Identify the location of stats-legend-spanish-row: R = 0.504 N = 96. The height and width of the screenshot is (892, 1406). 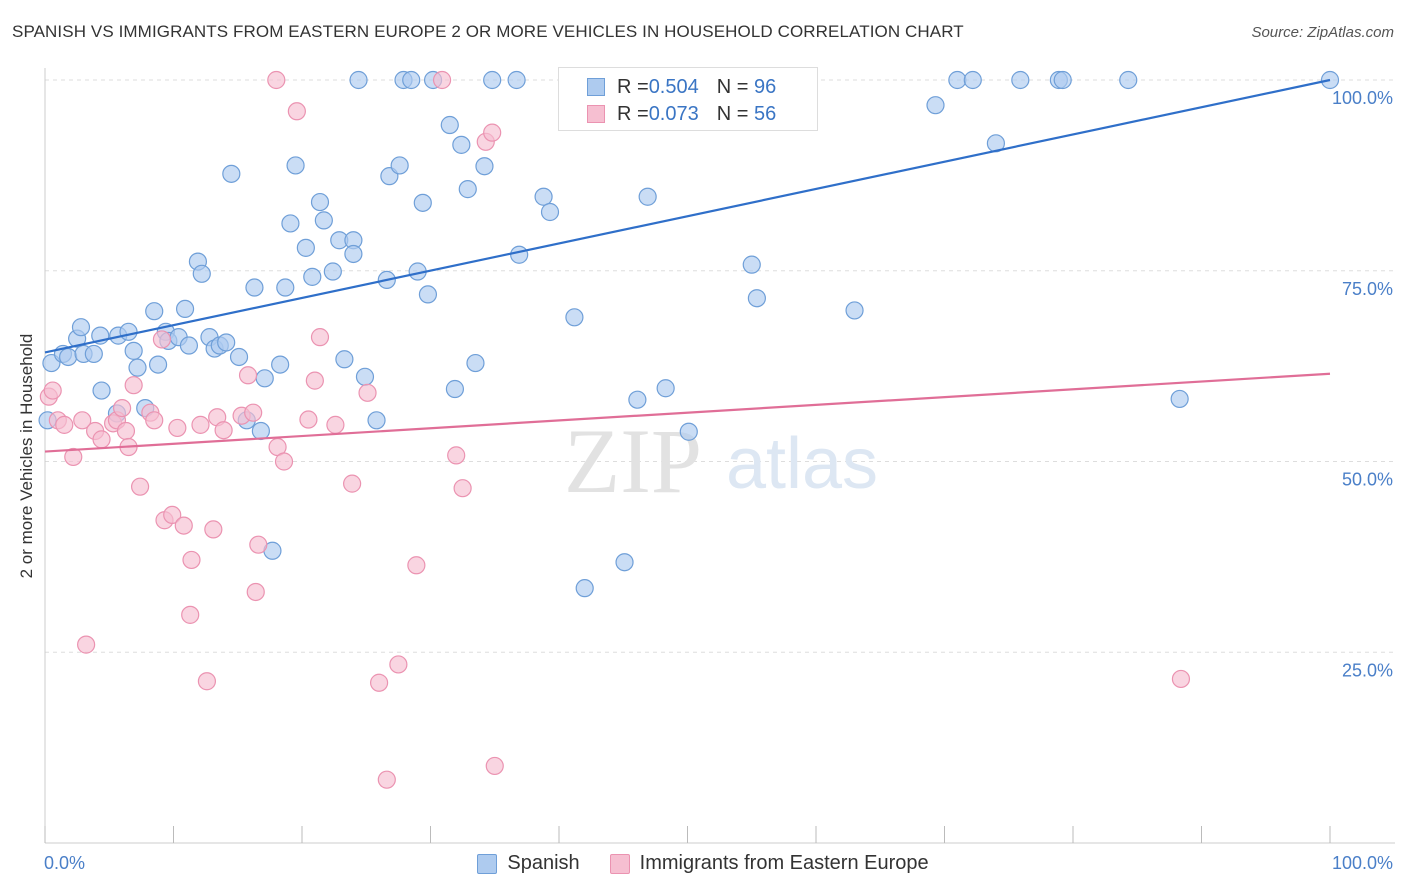
(667, 87).